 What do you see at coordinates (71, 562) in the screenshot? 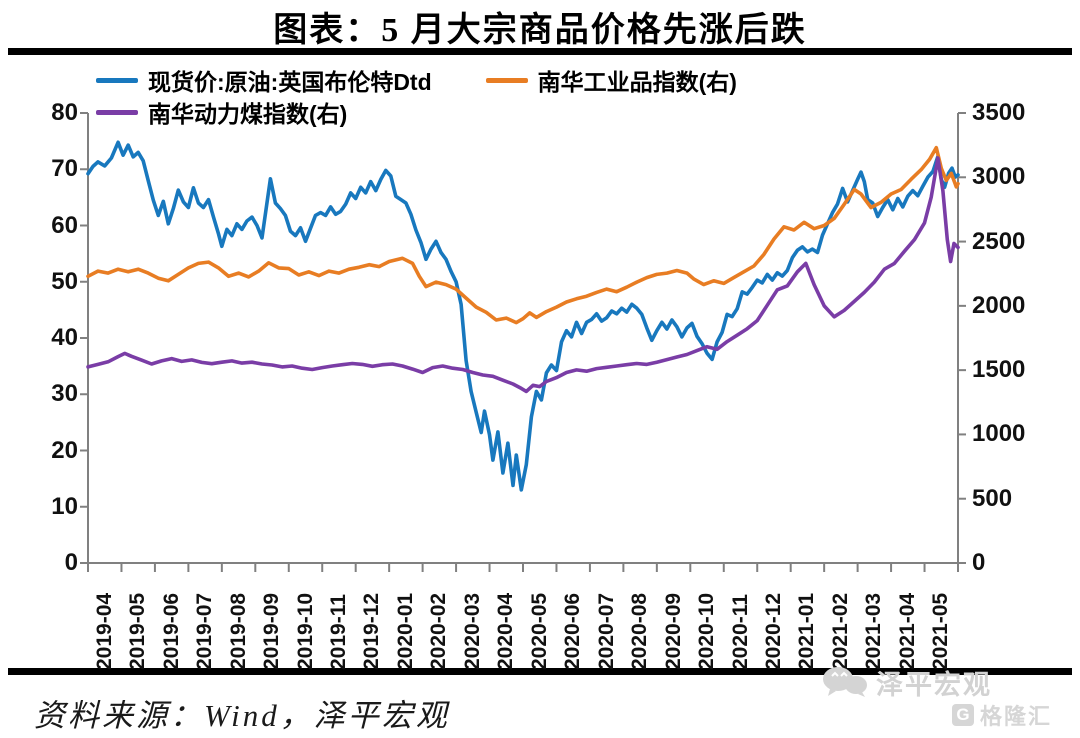
I see `left-axis-tick-label: 0` at bounding box center [71, 562].